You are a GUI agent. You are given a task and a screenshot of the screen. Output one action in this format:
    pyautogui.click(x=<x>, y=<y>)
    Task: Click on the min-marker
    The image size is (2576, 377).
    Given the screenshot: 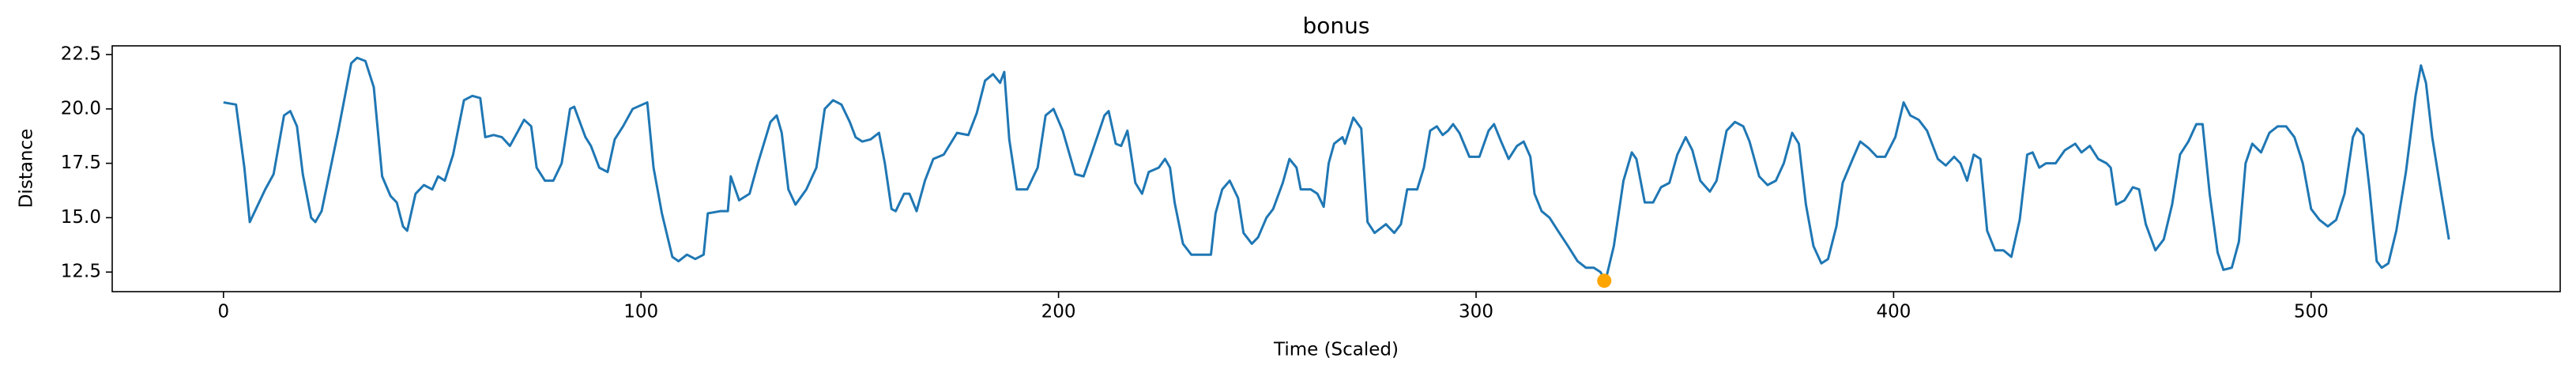 What is the action you would take?
    pyautogui.click(x=1604, y=280)
    